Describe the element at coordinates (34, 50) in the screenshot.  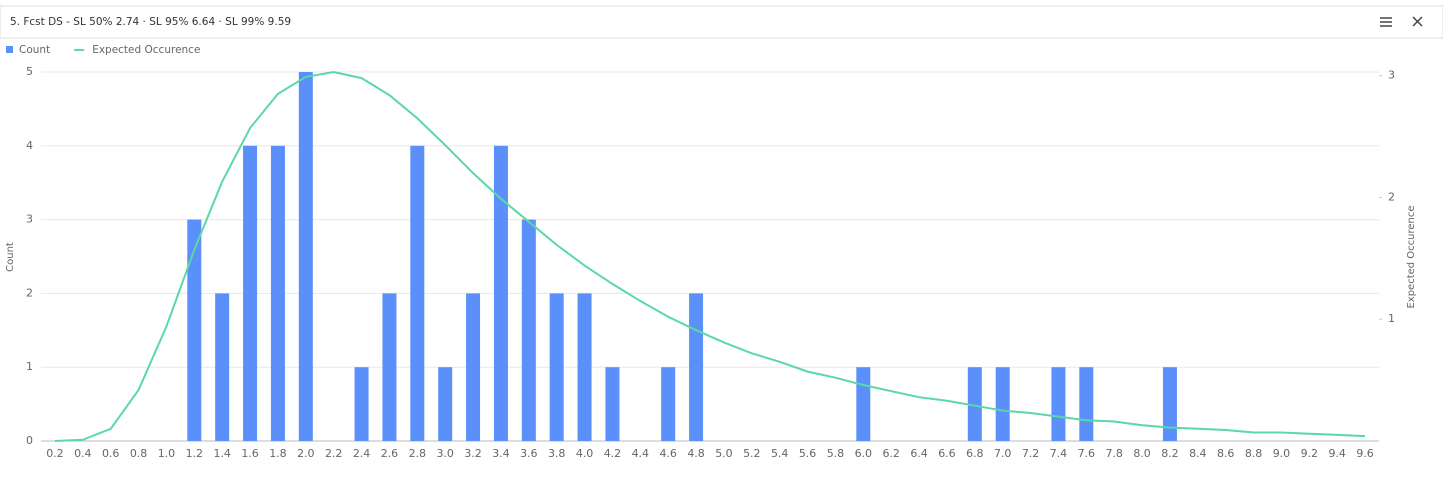
I see `legend-label: Count` at that location.